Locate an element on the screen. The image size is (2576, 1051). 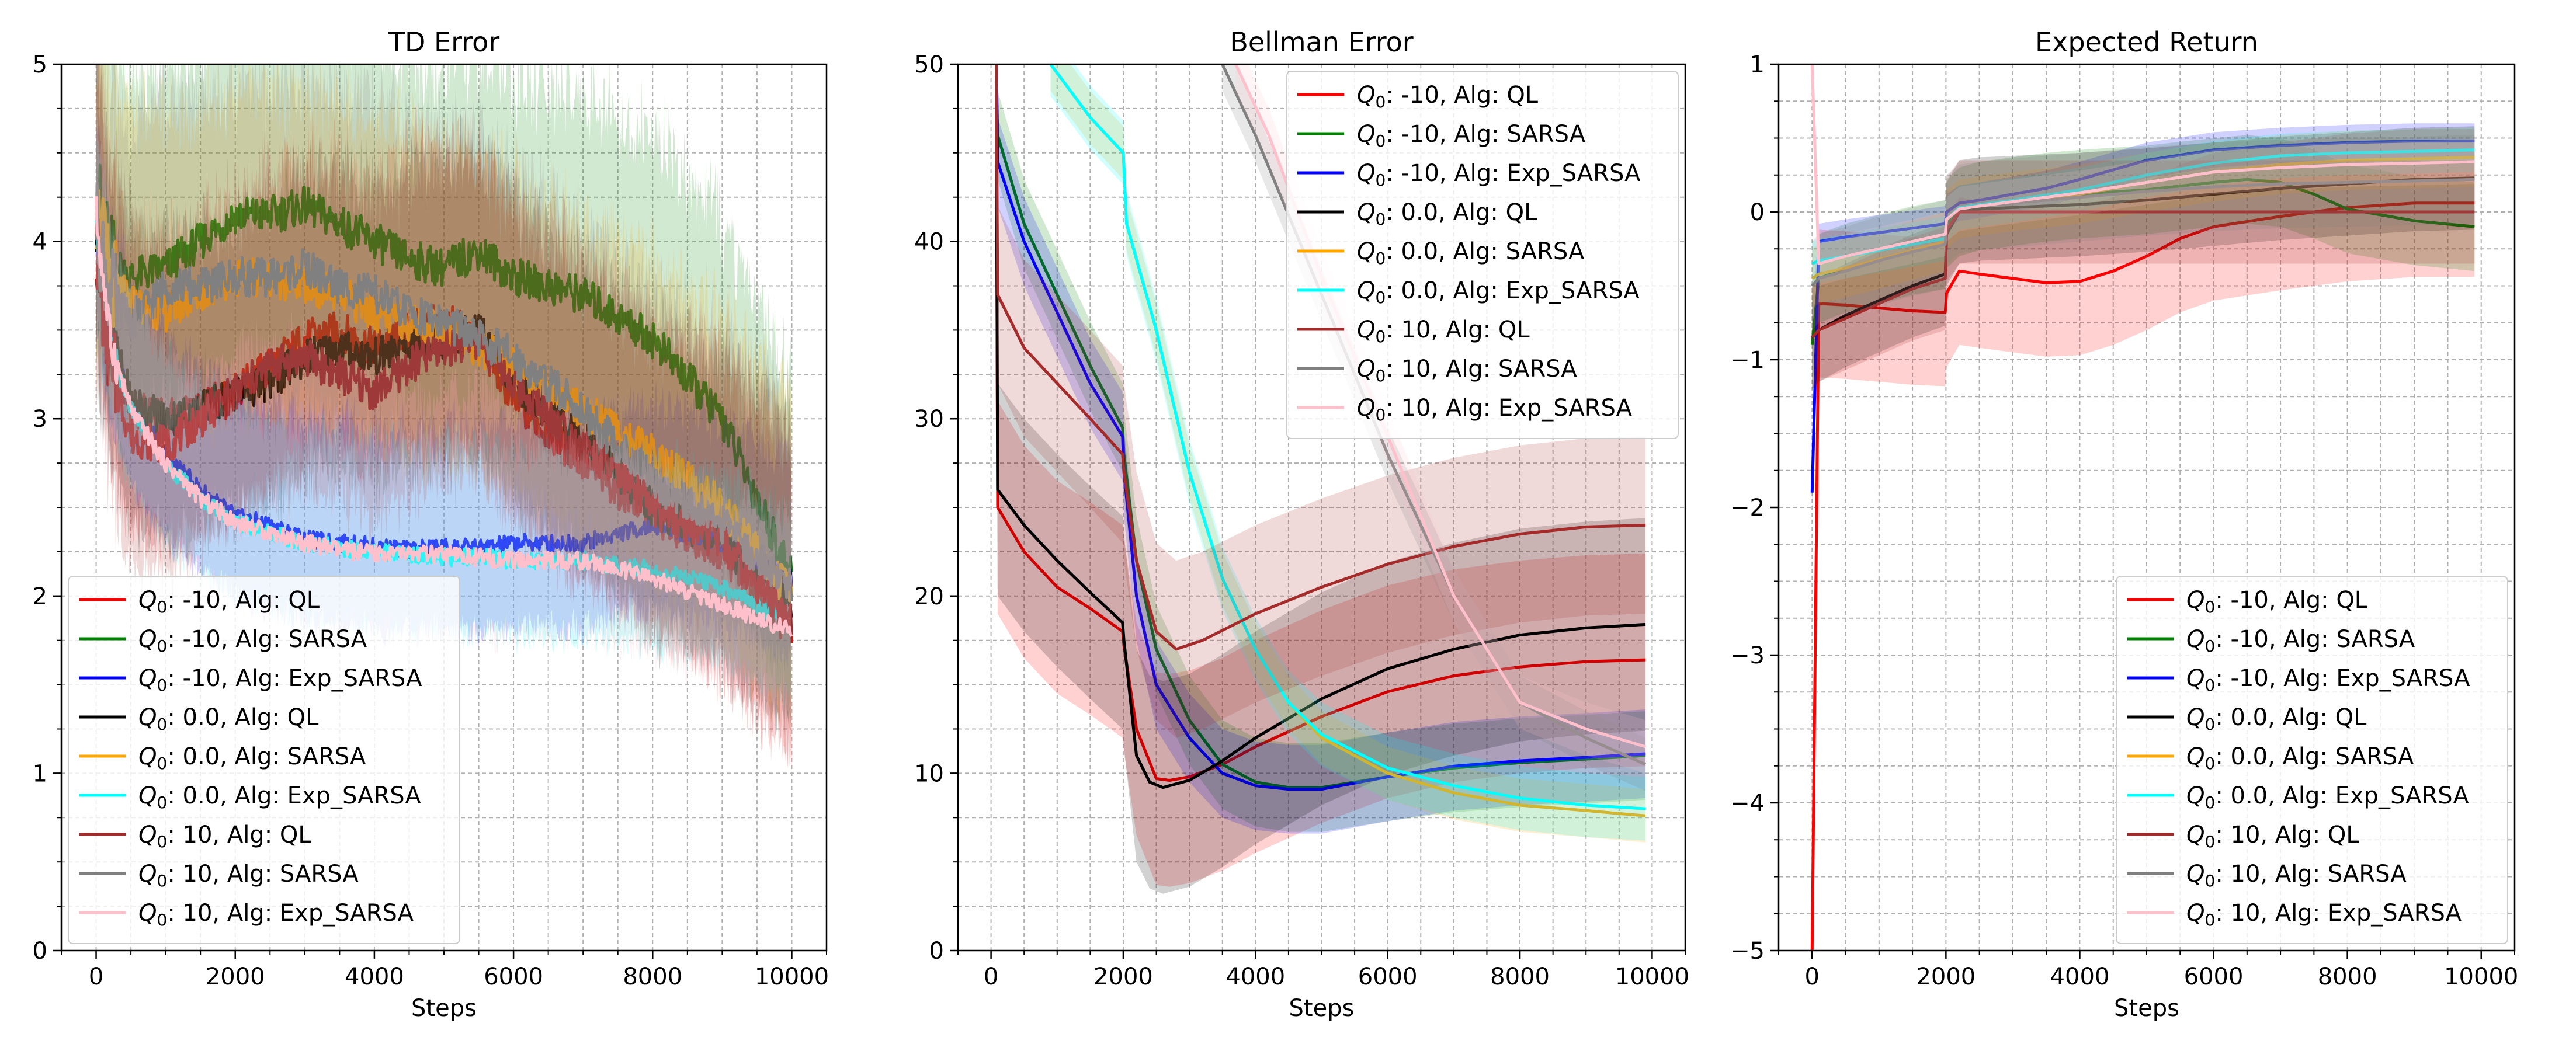
band-q0-10-alg-ql is located at coordinates (2143, 274).